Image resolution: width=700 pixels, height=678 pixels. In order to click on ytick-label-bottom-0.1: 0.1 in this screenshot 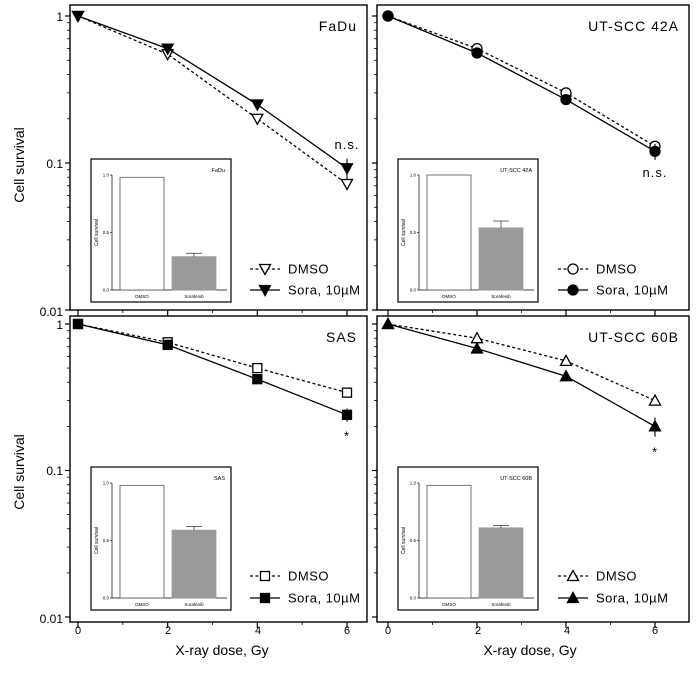, I will do `click(54, 471)`.